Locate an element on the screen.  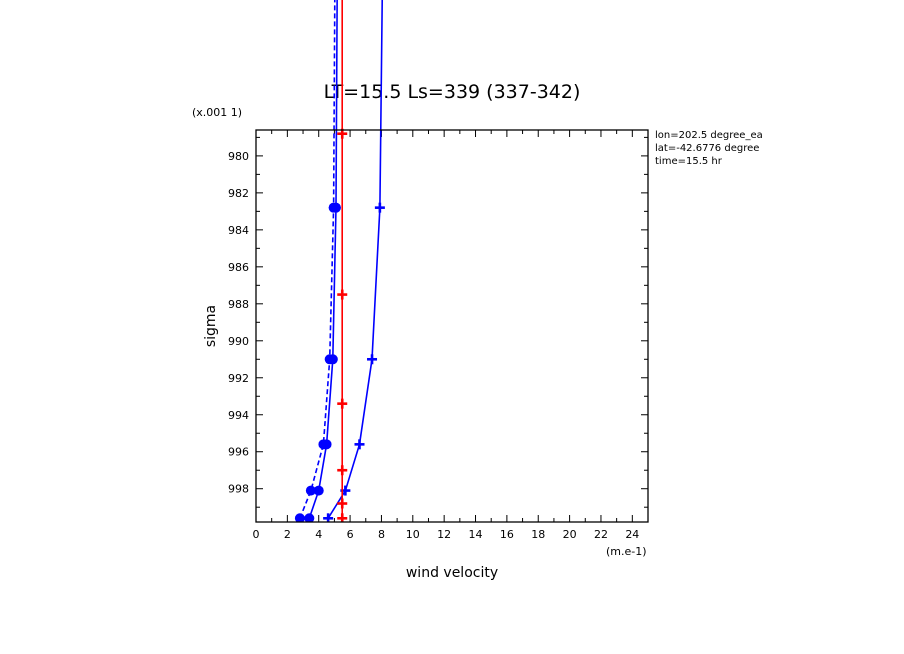
x-tick-label: 6 is located at coordinates (350, 534).